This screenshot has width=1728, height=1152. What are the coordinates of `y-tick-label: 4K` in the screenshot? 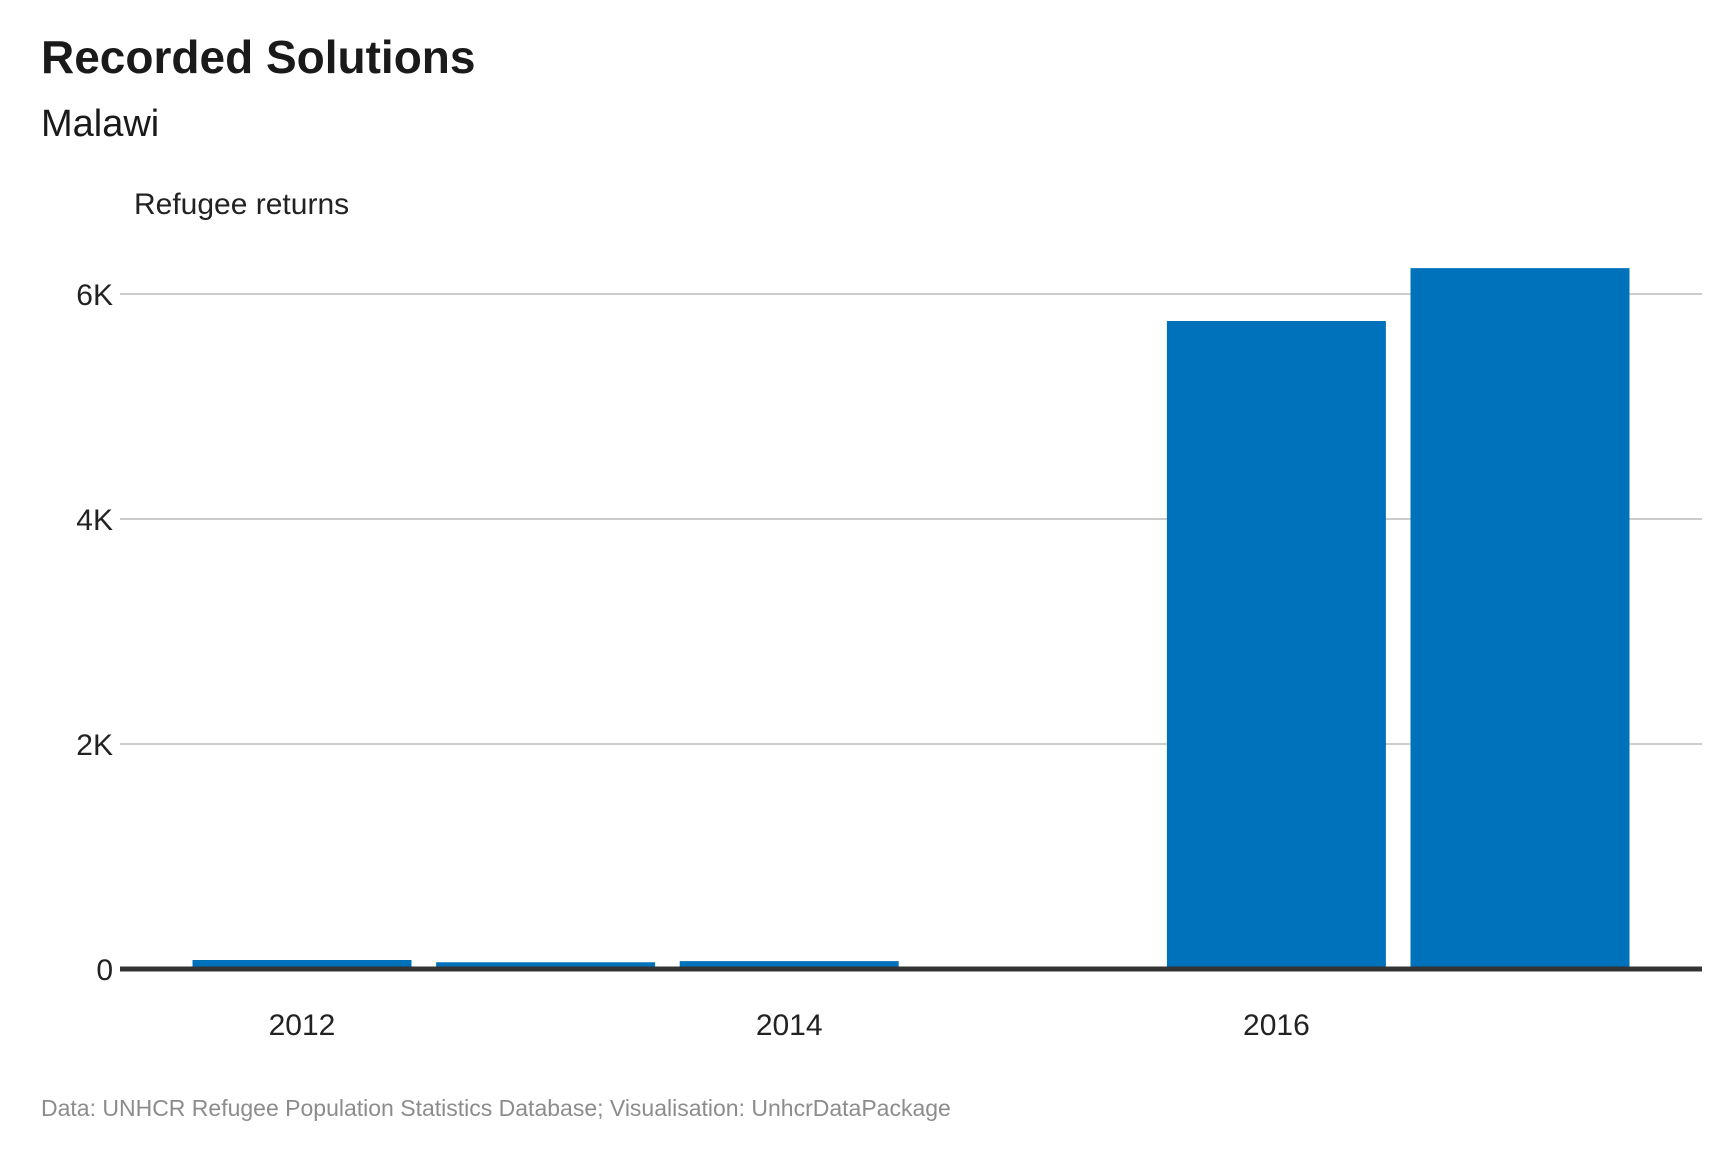 It's located at (94, 520).